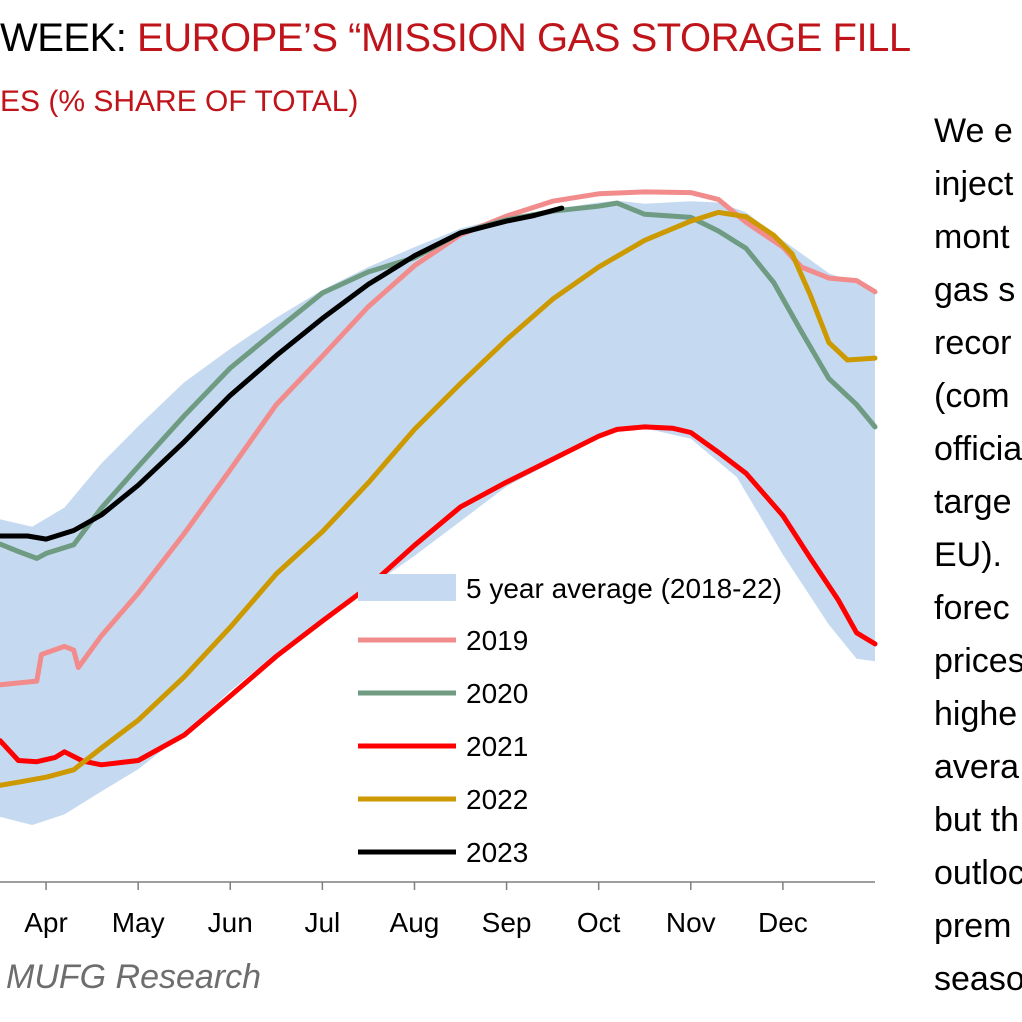 The height and width of the screenshot is (1022, 1022). I want to click on x-tick-label: Dec, so click(783, 922).